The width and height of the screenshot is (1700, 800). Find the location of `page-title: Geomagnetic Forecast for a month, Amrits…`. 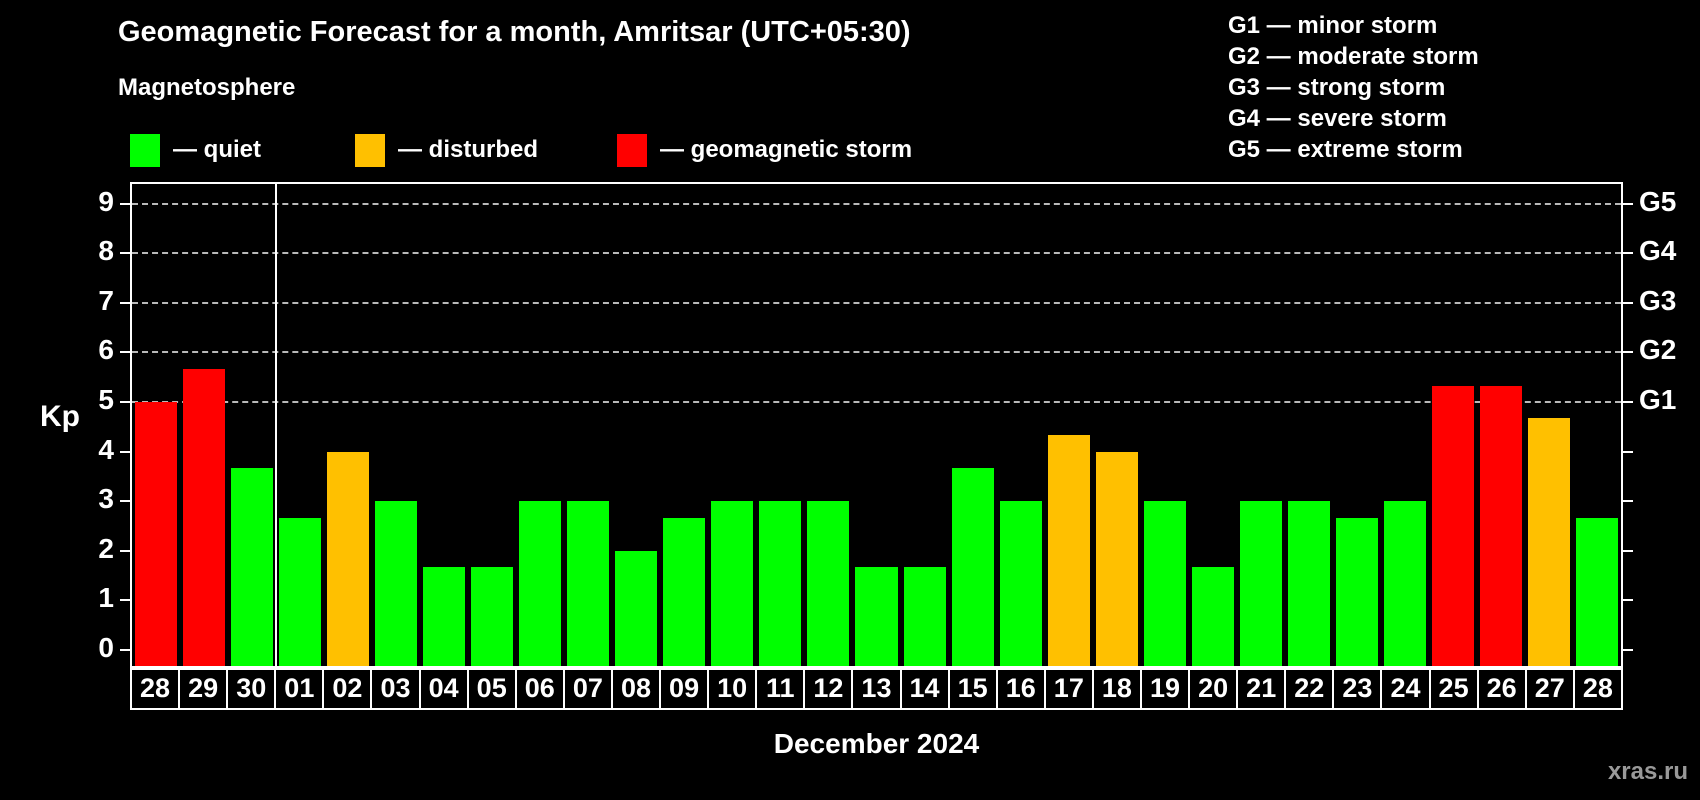

page-title: Geomagnetic Forecast for a month, Amrits… is located at coordinates (514, 32).